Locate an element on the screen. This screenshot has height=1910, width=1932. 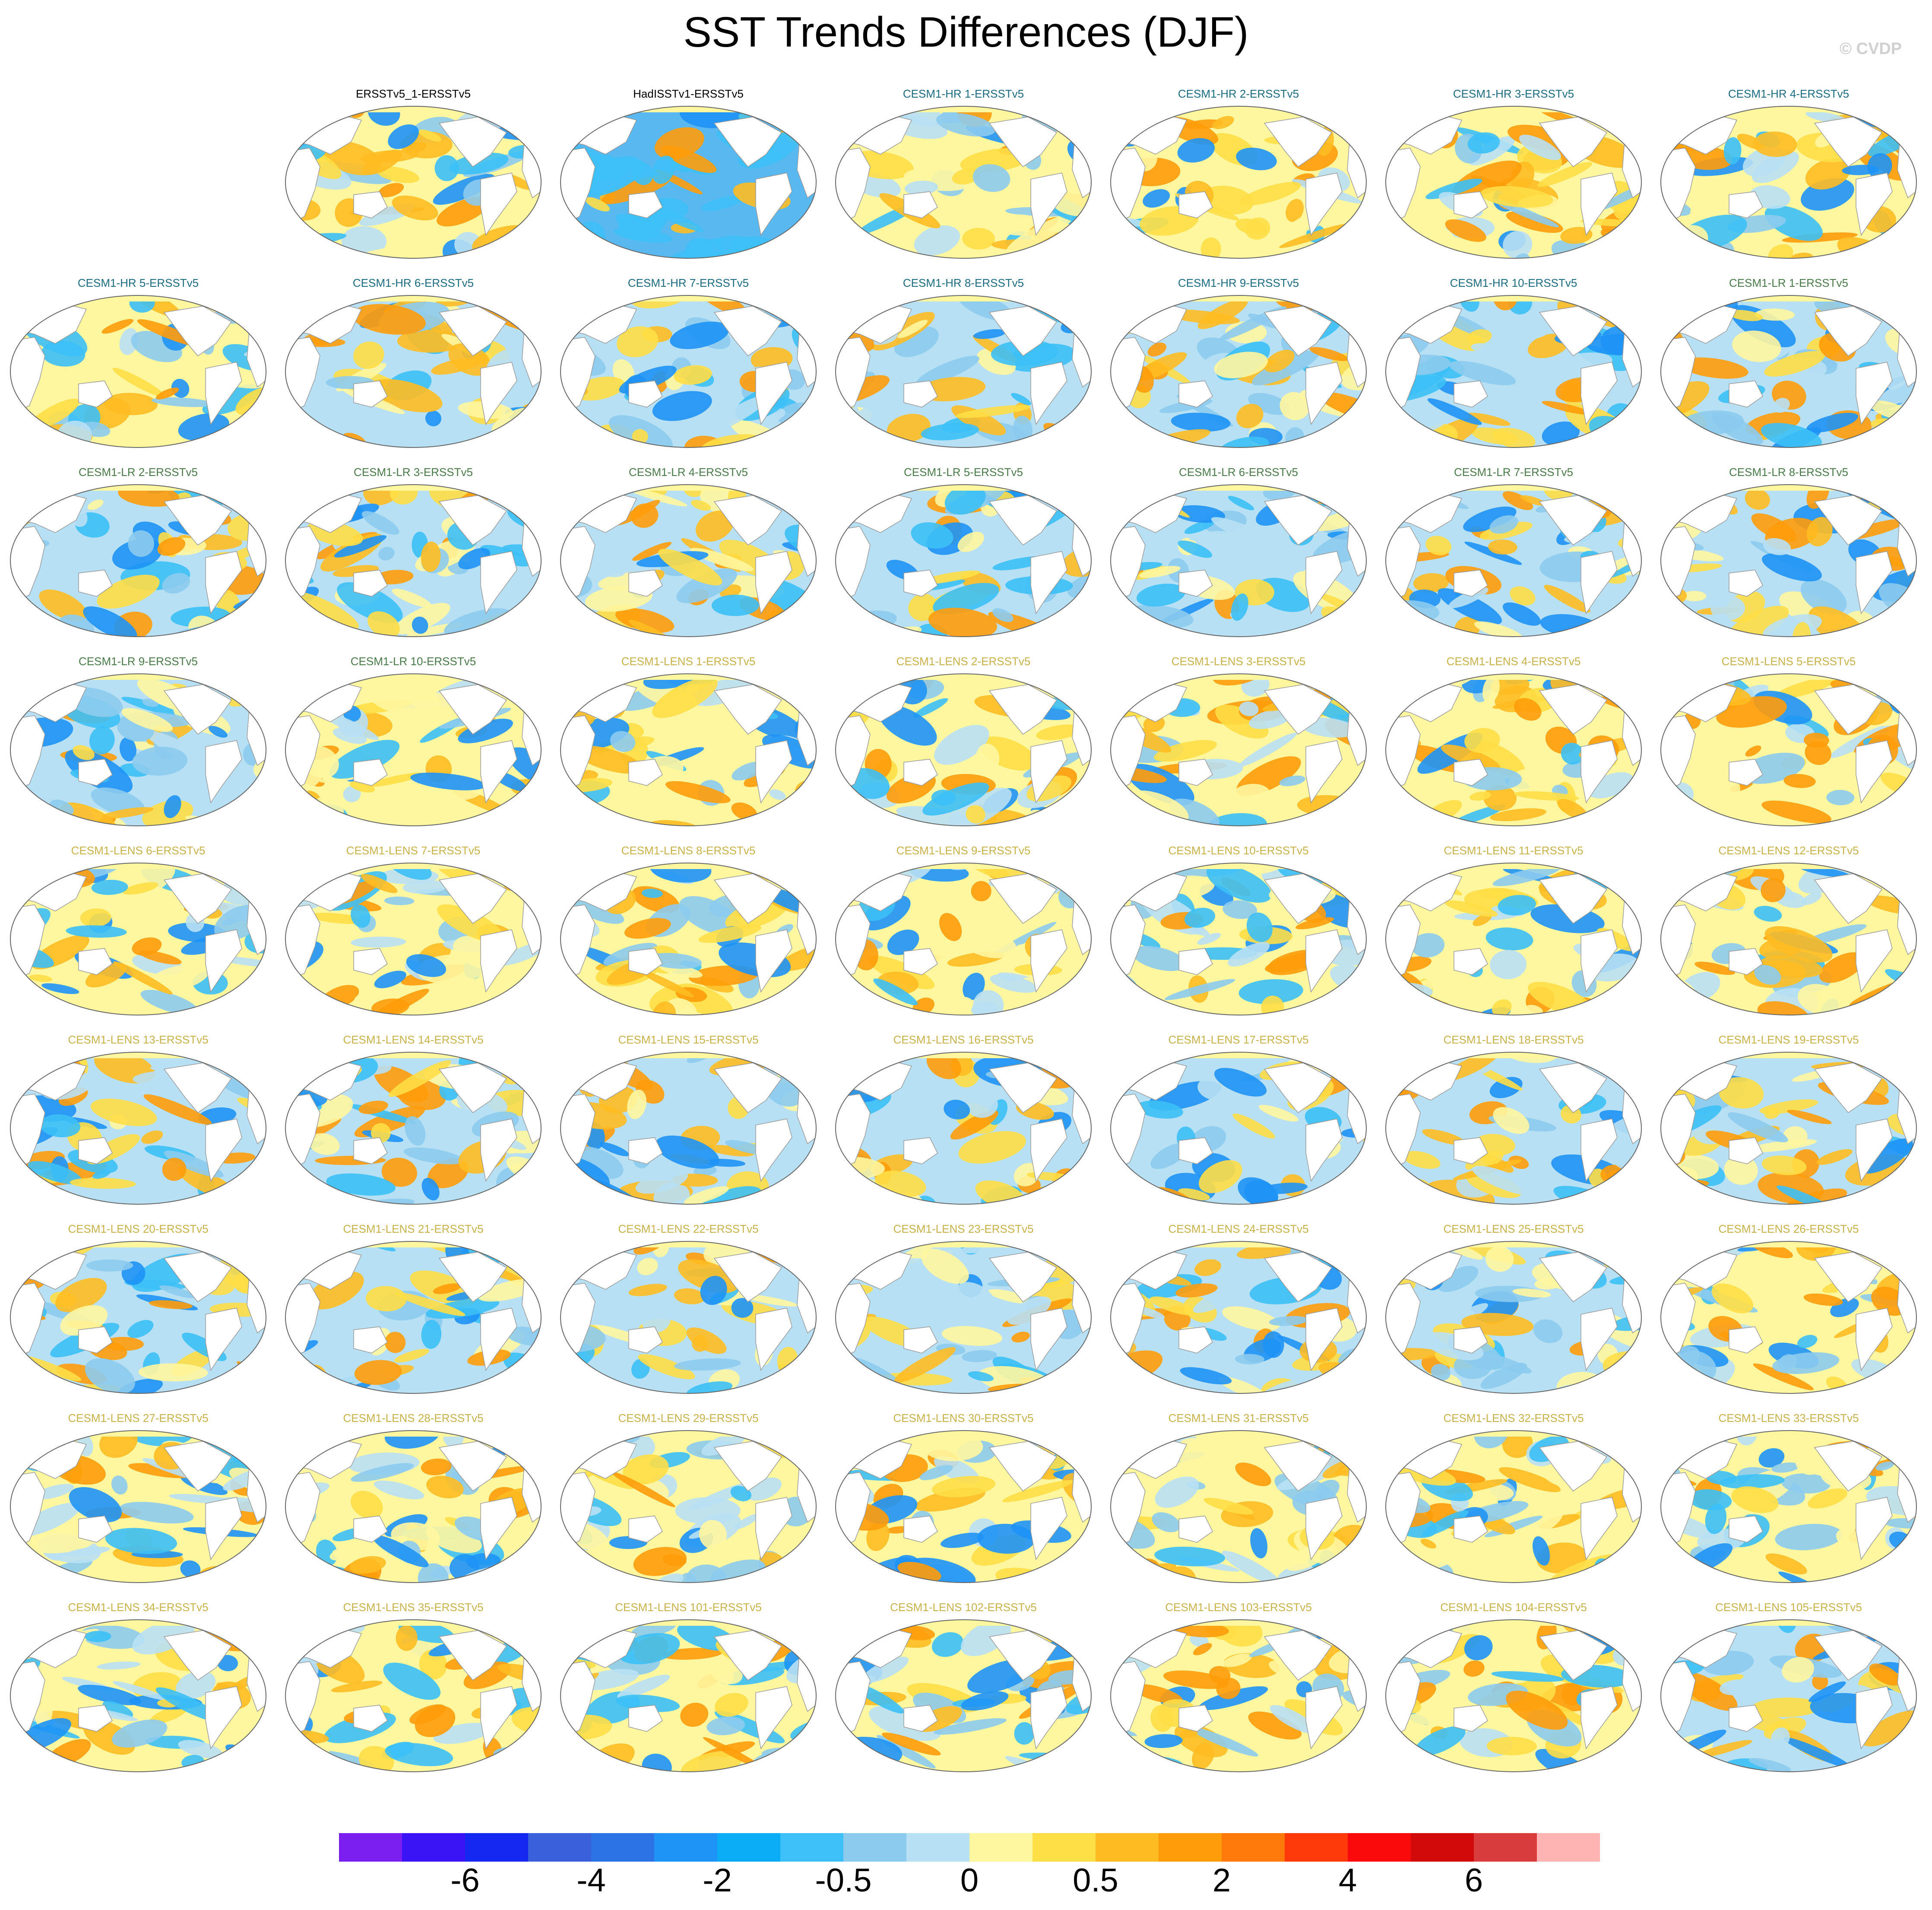
map-panel: CESM1-LENS 4-ERSSTv5 is located at coordinates (1514, 745).